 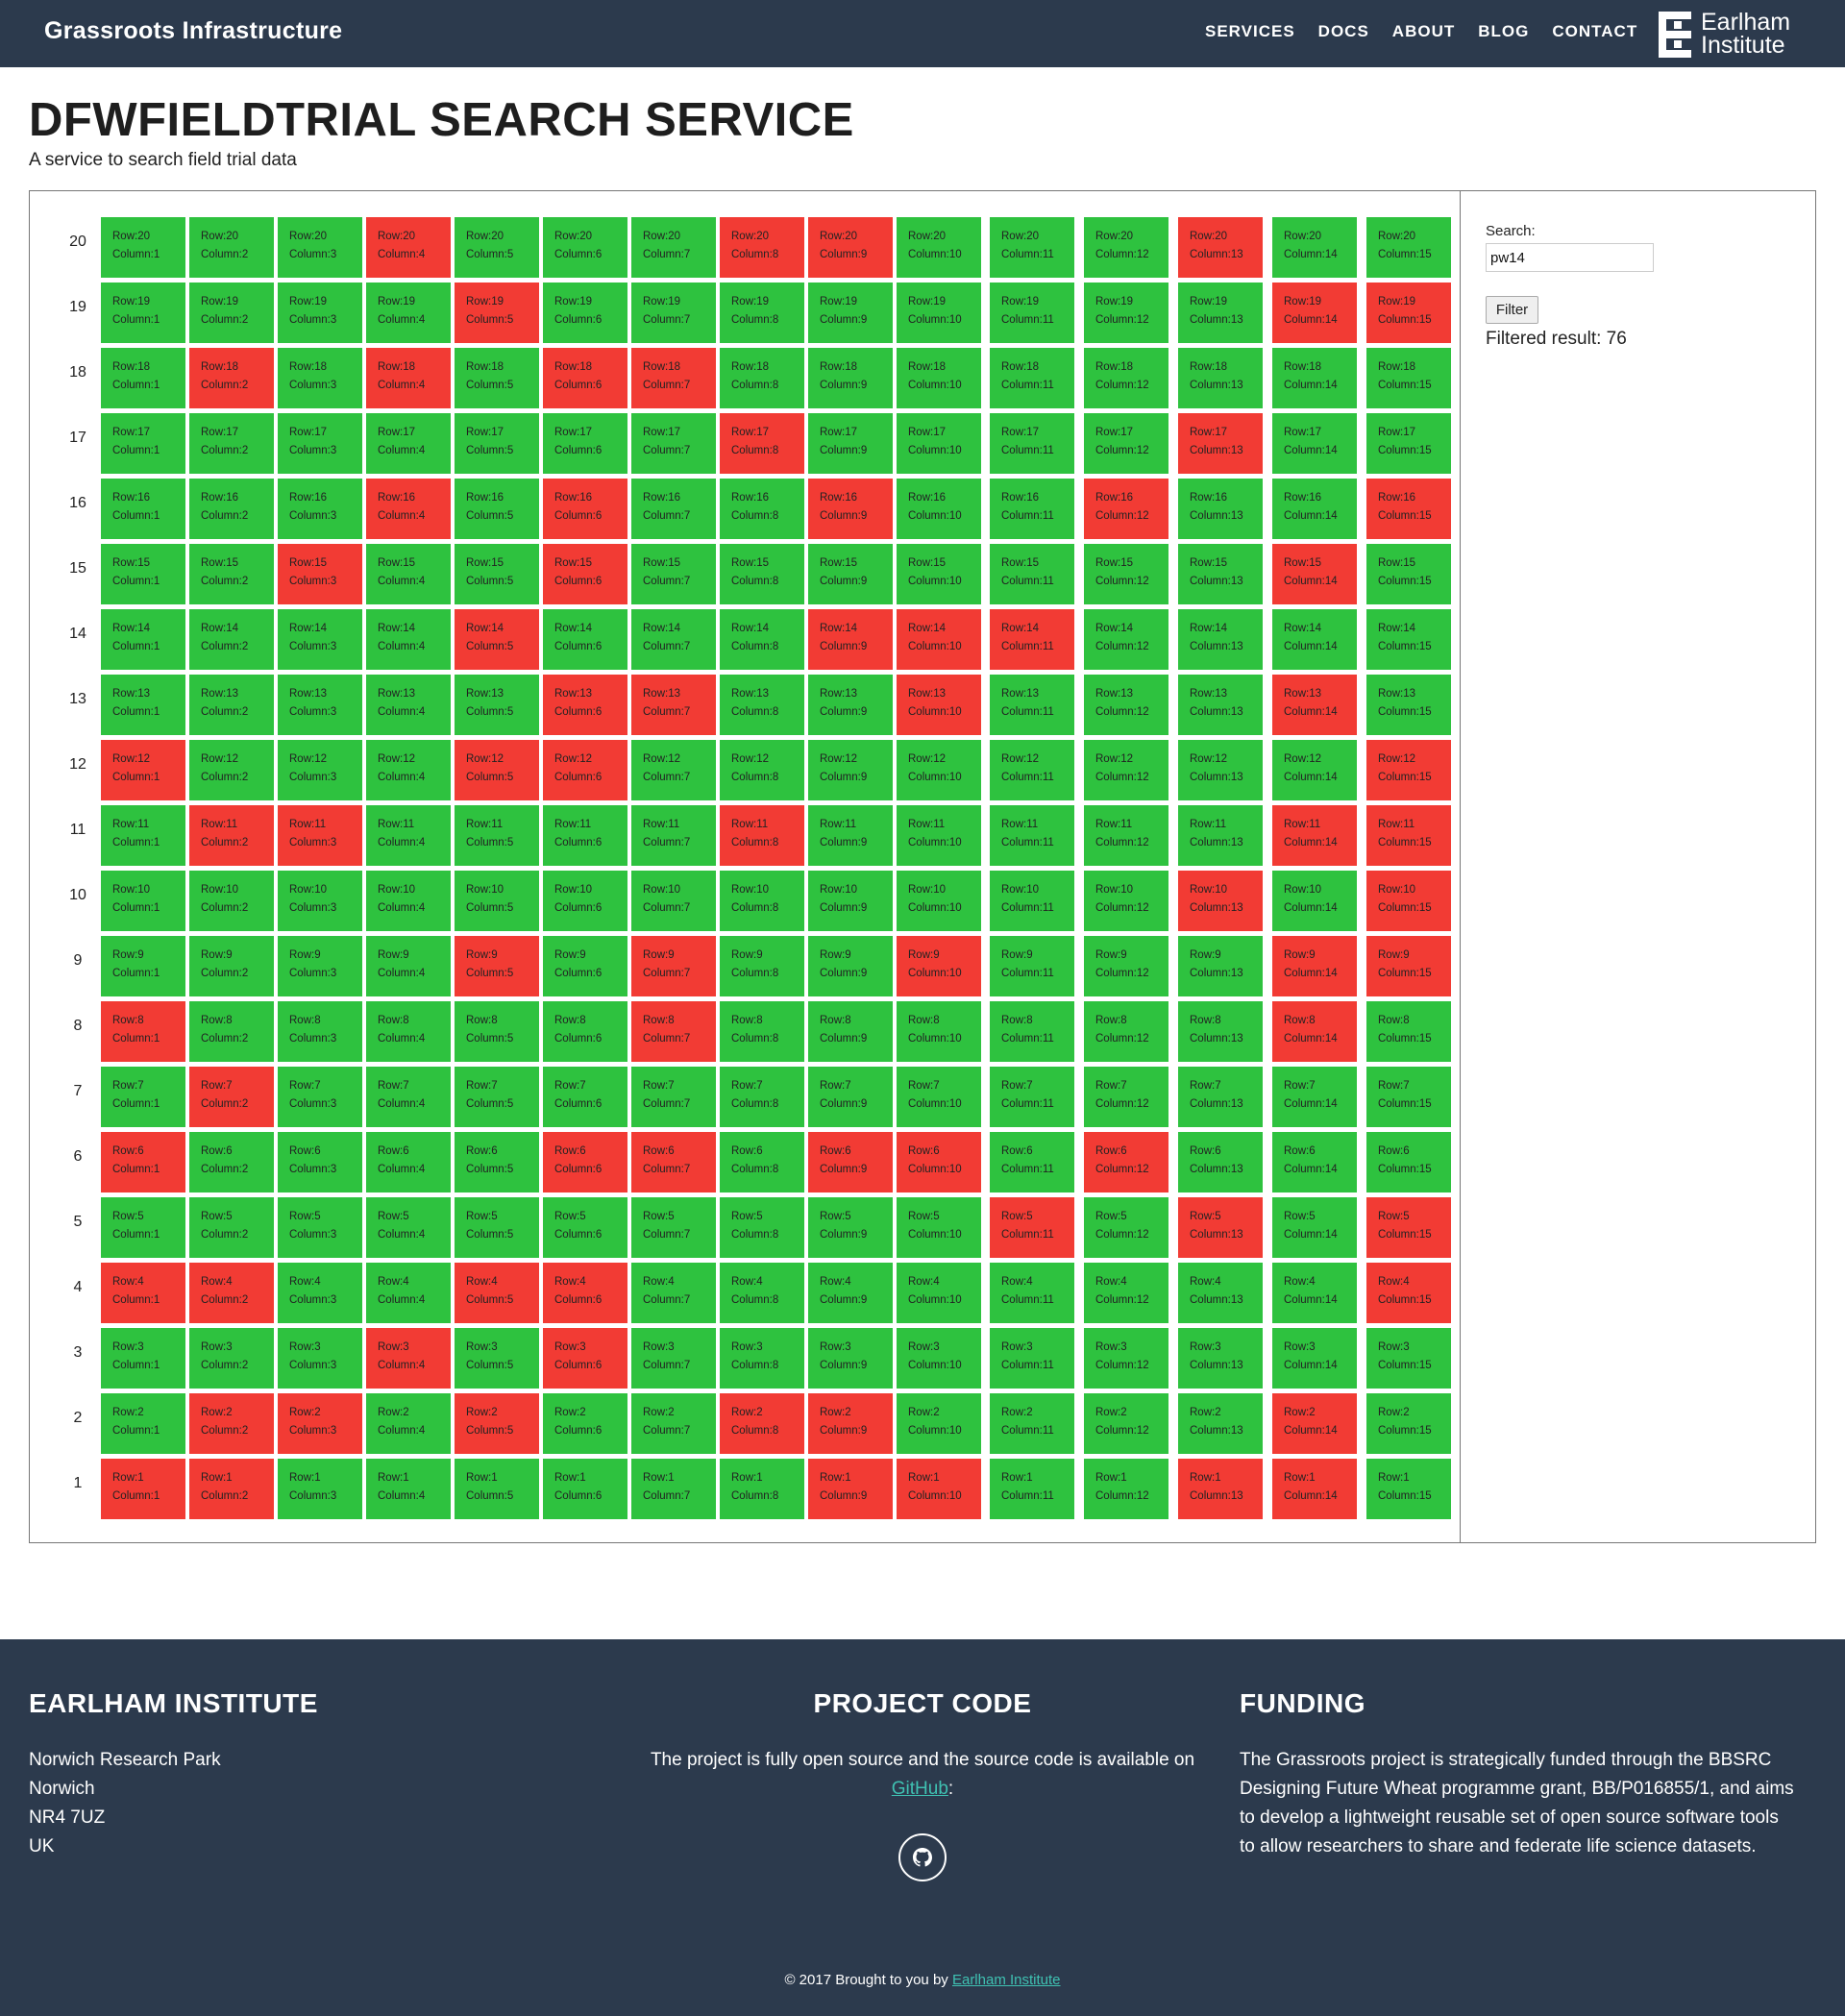 I want to click on plot-cell: Row:9 Column:15, so click(x=1409, y=966).